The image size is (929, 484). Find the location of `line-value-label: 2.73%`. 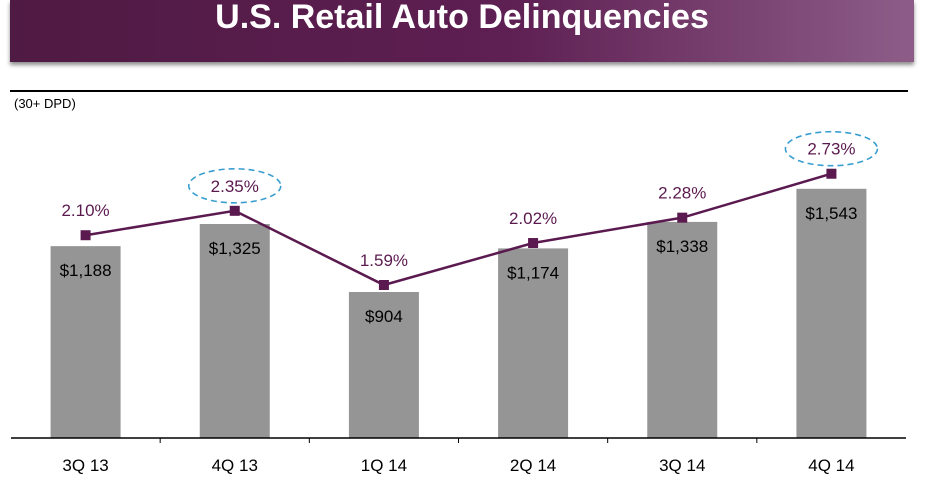

line-value-label: 2.73% is located at coordinates (831, 149).